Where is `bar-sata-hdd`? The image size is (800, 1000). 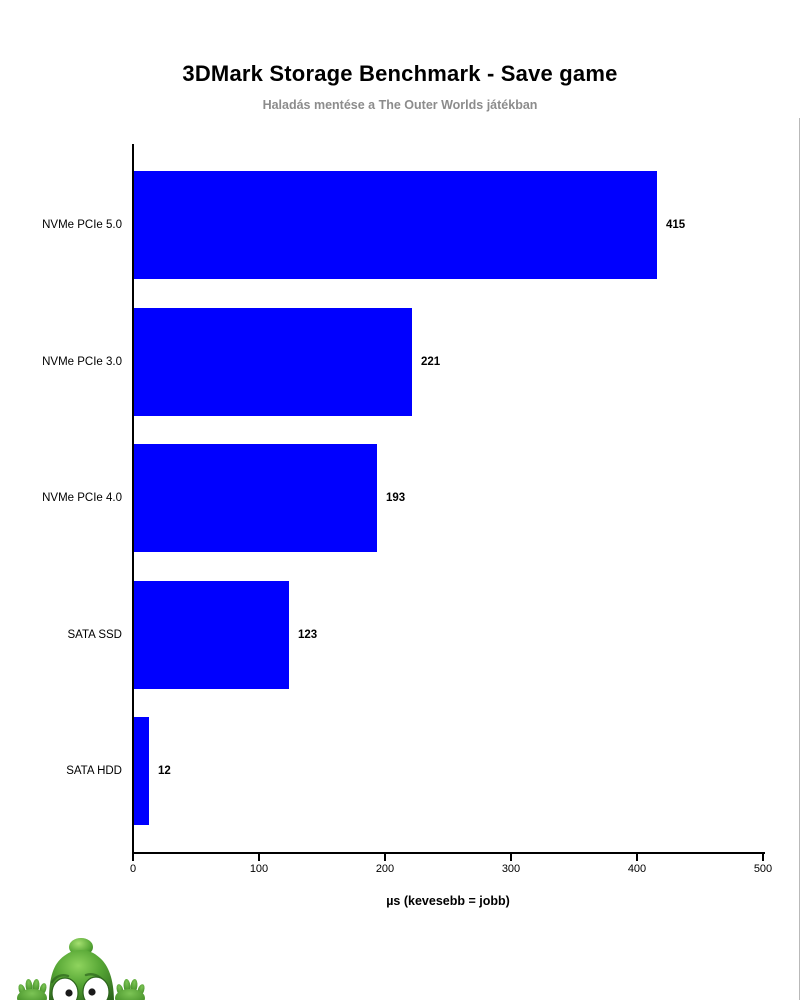
bar-sata-hdd is located at coordinates (141, 771).